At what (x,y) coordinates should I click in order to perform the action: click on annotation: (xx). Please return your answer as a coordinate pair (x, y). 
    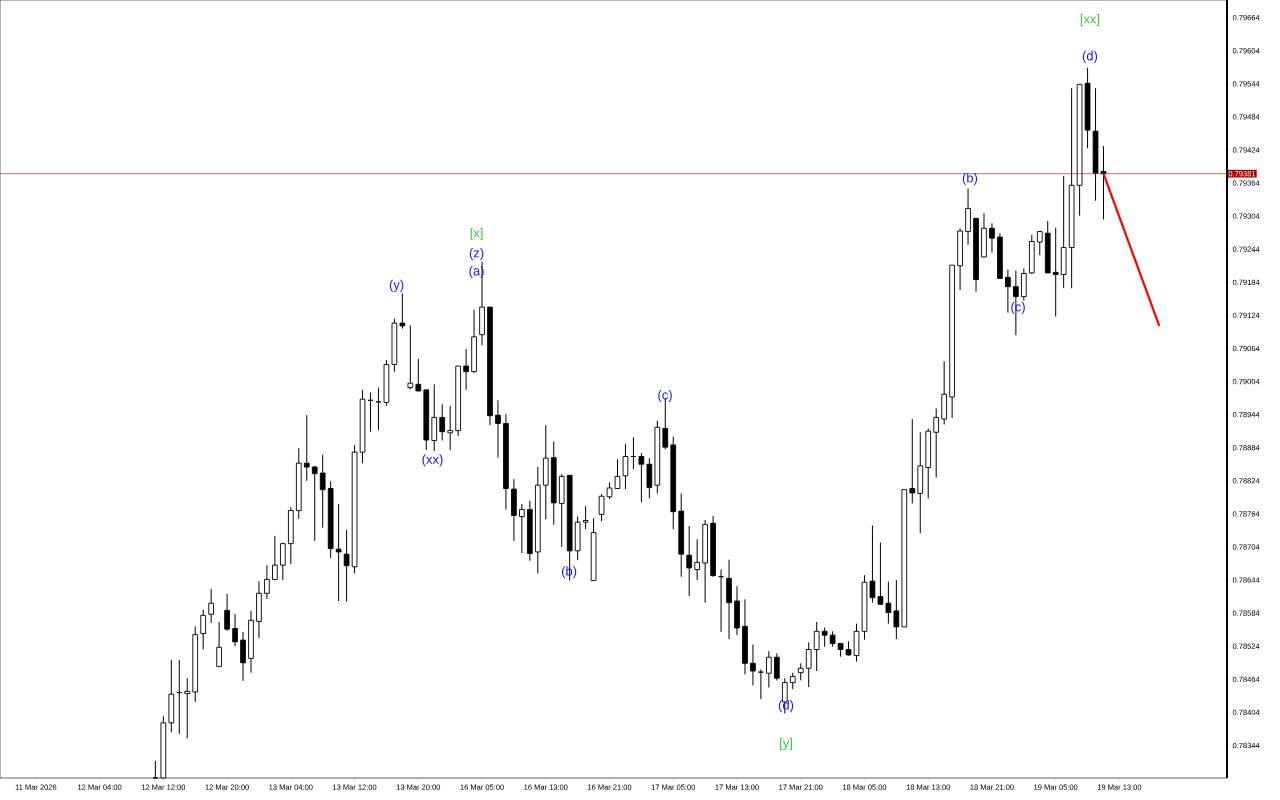
    Looking at the image, I should click on (432, 460).